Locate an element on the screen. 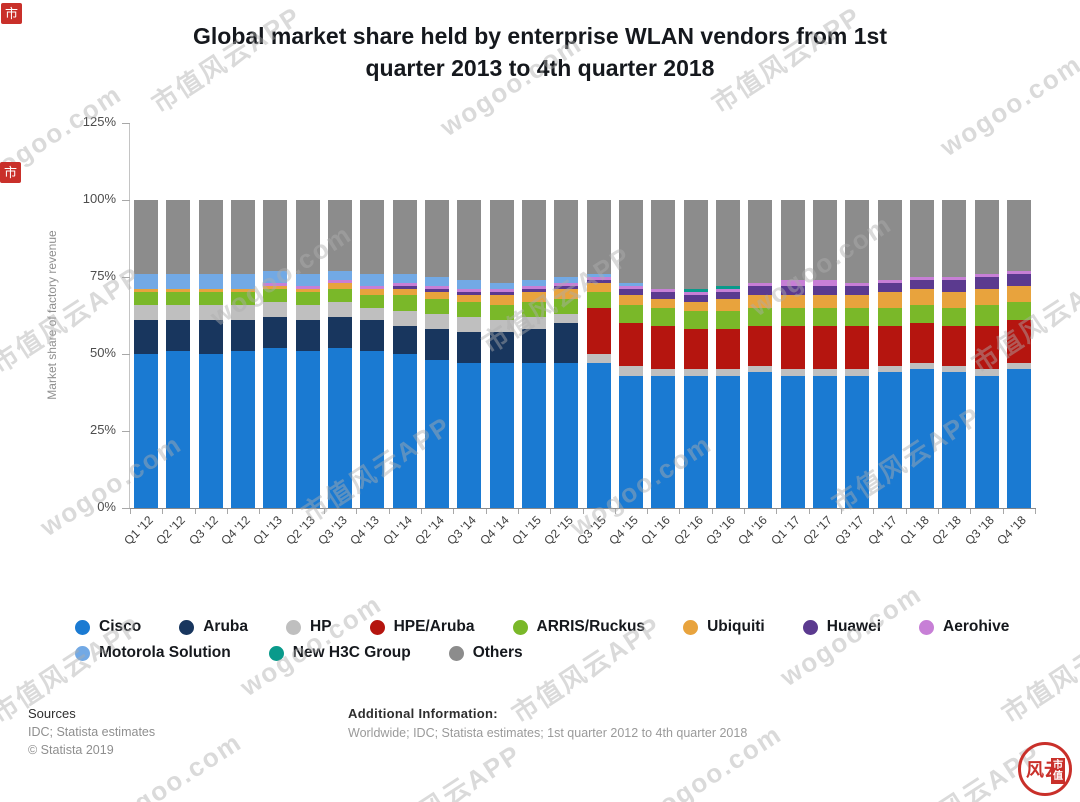 The width and height of the screenshot is (1080, 802). bar-segment-new-h3c-group is located at coordinates (695, 291).